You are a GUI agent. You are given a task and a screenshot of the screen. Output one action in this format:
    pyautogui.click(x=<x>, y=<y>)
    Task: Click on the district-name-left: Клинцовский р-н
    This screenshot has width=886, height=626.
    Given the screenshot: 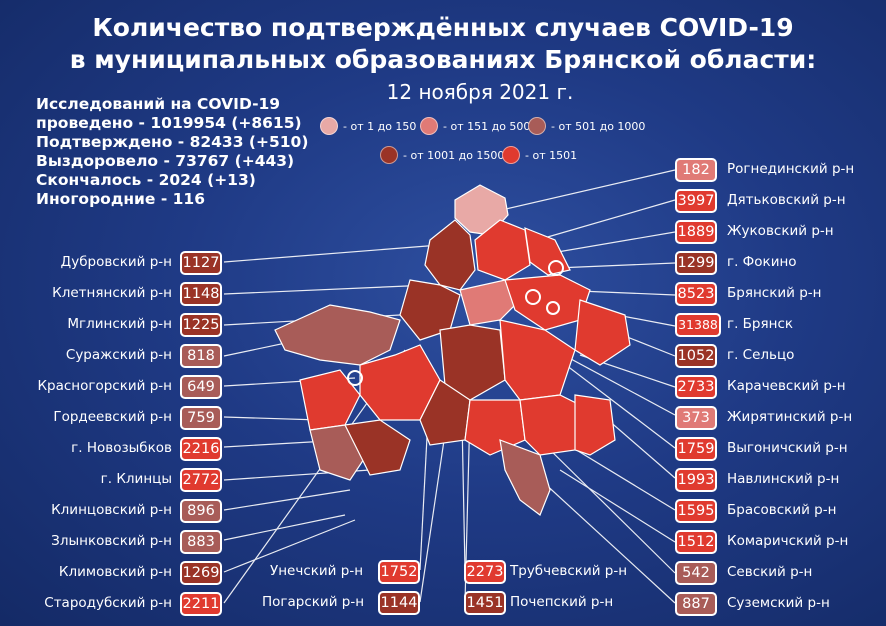 What is the action you would take?
    pyautogui.click(x=111, y=510)
    